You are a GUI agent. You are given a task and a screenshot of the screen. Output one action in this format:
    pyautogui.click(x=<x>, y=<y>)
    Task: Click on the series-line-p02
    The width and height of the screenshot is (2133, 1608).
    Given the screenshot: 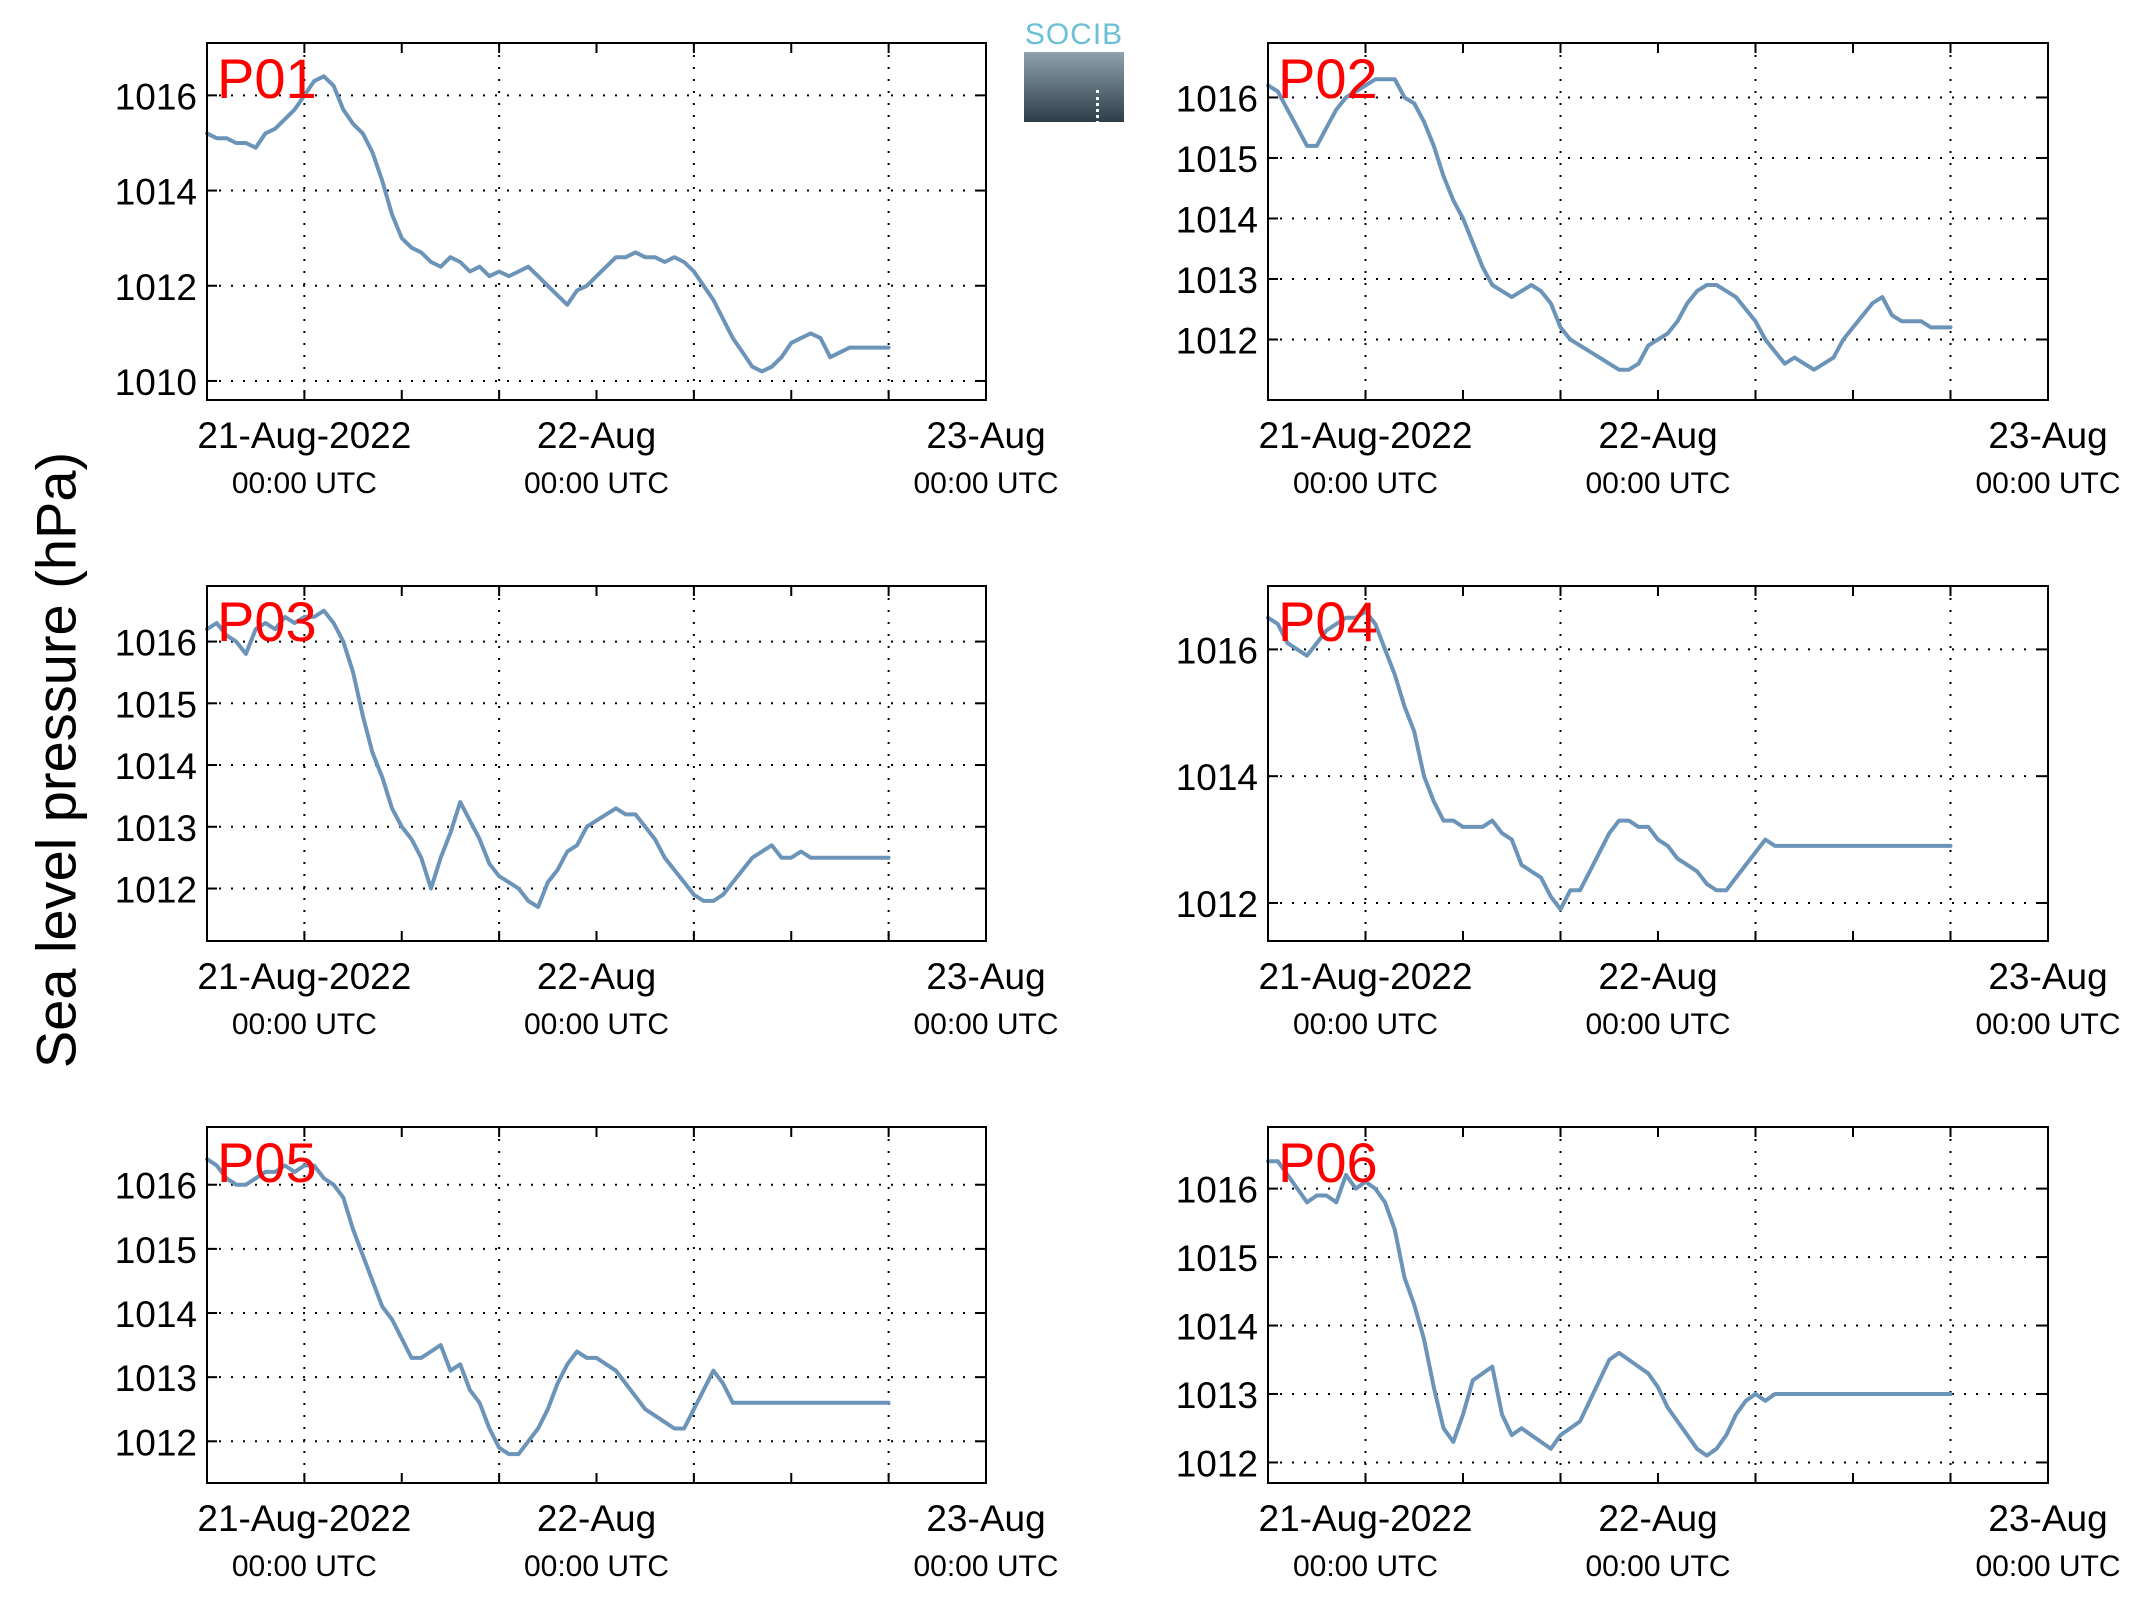 What is the action you would take?
    pyautogui.click(x=1609, y=224)
    